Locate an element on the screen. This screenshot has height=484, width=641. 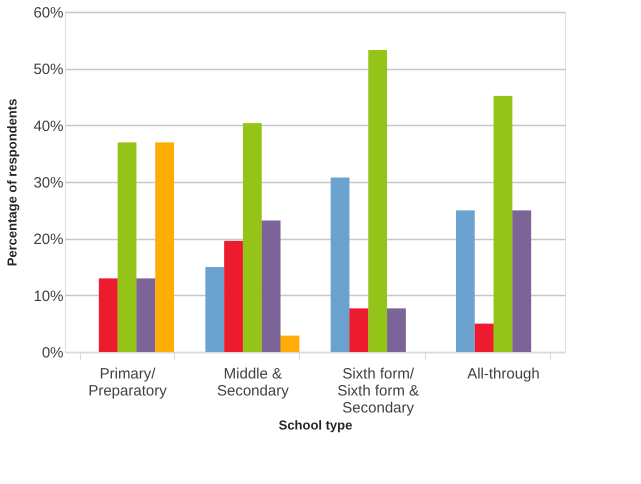
y-tick-label: 30% is located at coordinates (48, 183).